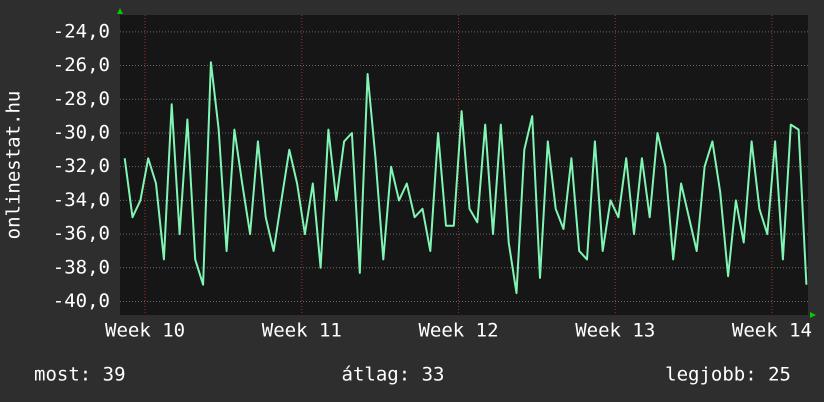 This screenshot has height=402, width=824. What do you see at coordinates (772, 331) in the screenshot?
I see `x-tick-label: Week 14` at bounding box center [772, 331].